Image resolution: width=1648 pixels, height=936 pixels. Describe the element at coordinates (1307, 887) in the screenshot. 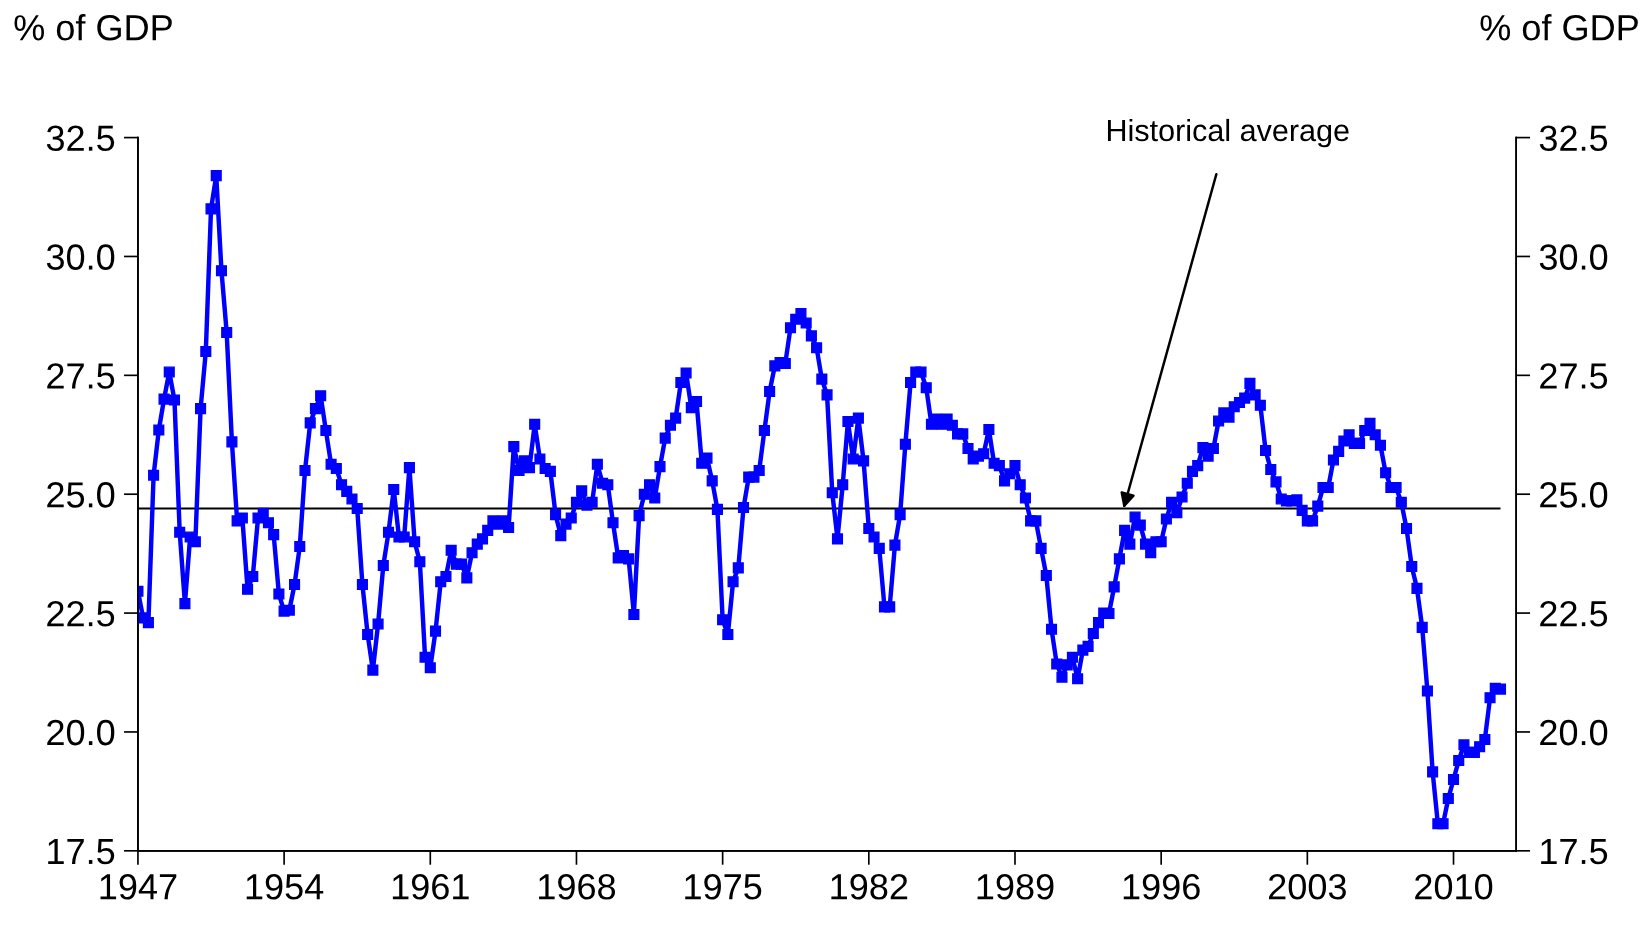

I see `x-tick-label: 2003` at that location.